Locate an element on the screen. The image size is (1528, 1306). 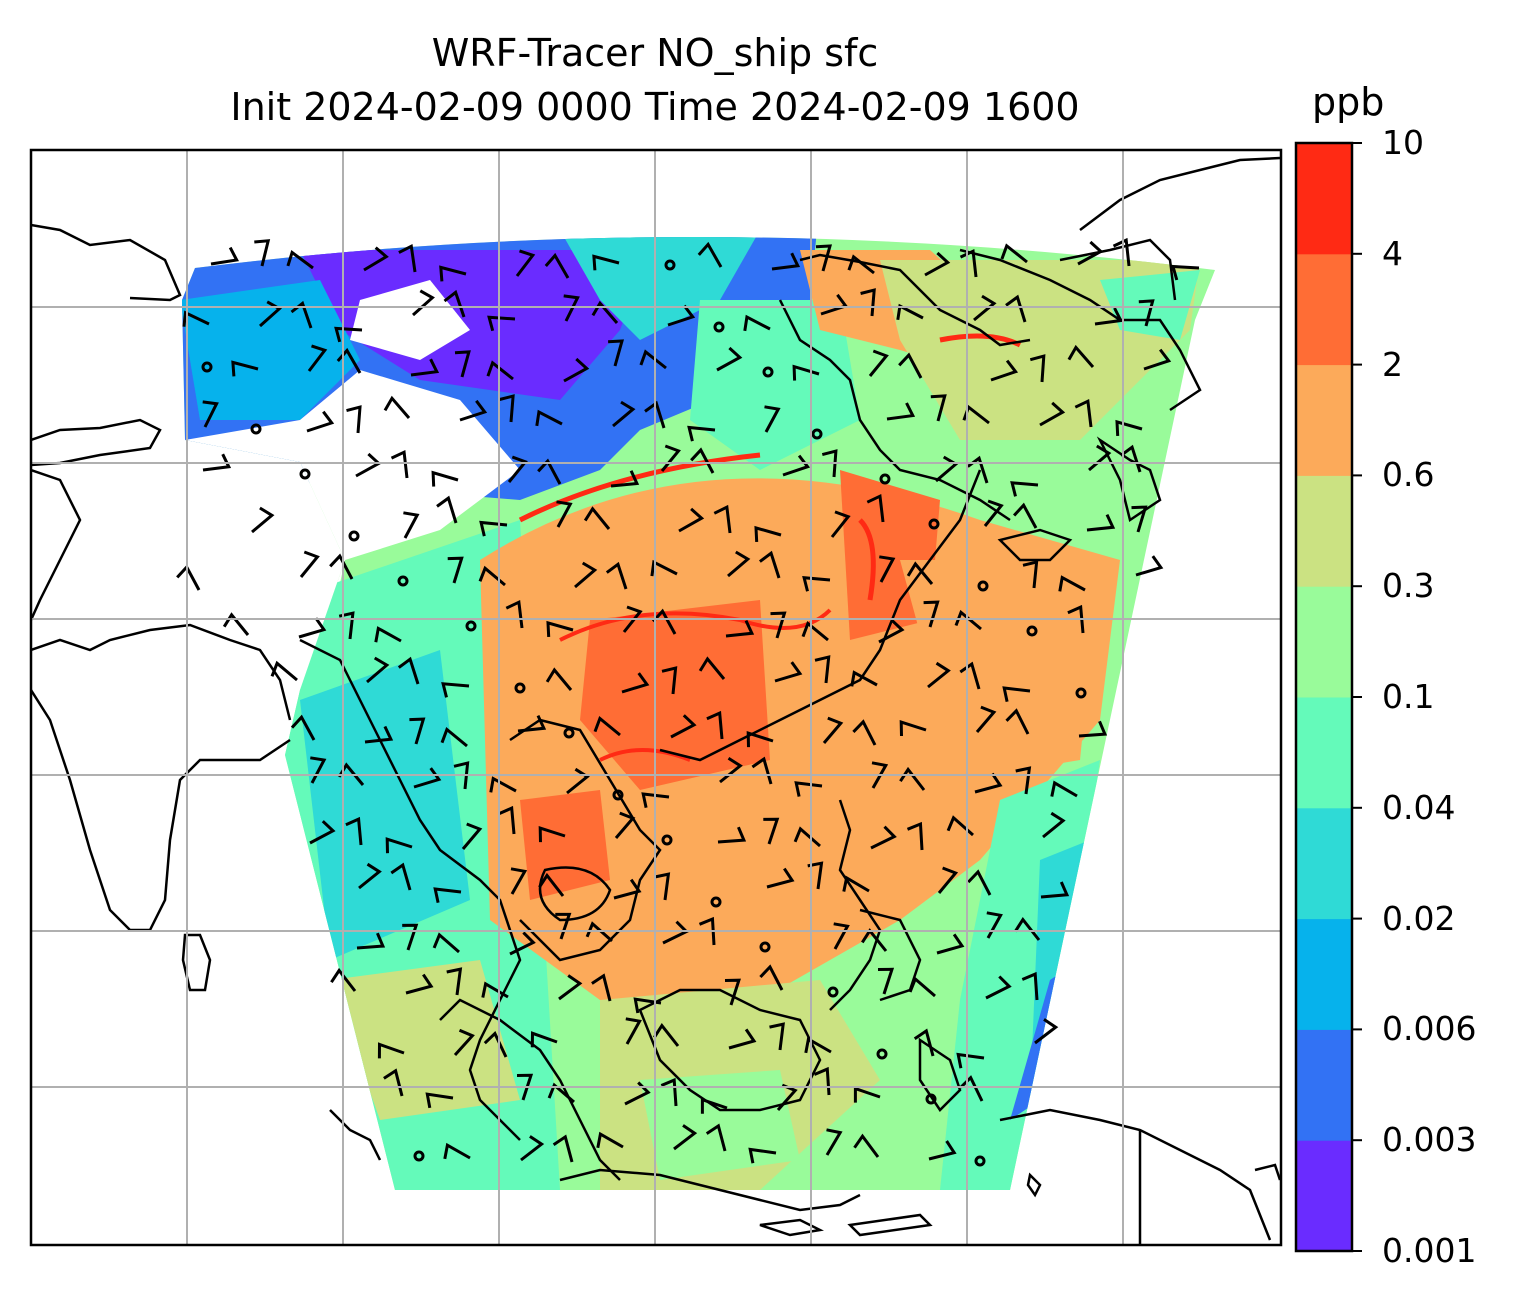
colorbar-tick-label: 4 is located at coordinates (1392, 253).